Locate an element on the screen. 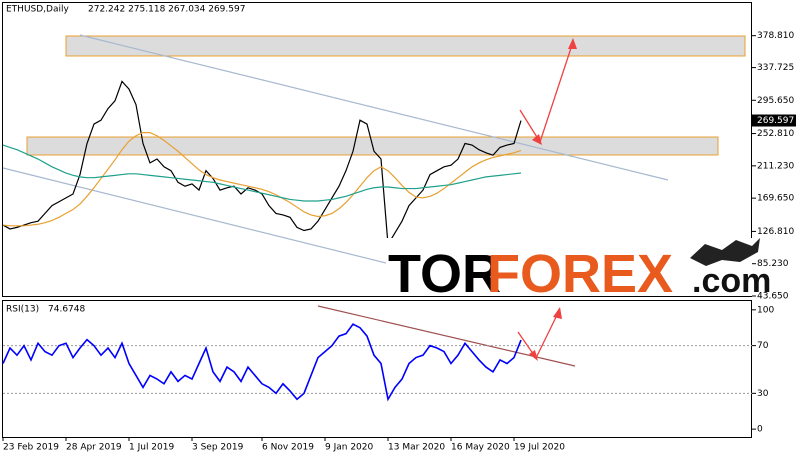 The height and width of the screenshot is (458, 808). y-tick-label: 378.810 is located at coordinates (775, 36).